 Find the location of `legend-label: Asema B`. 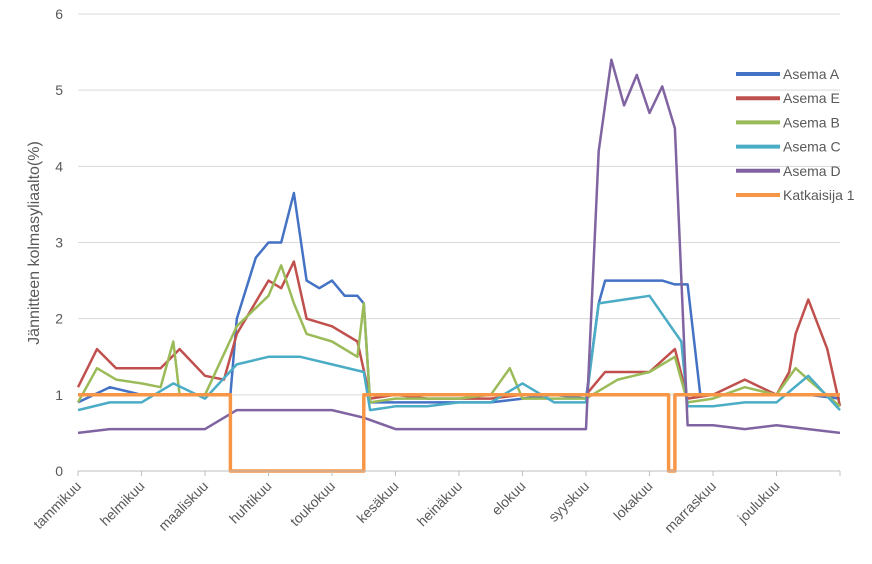

legend-label: Asema B is located at coordinates (811, 122).